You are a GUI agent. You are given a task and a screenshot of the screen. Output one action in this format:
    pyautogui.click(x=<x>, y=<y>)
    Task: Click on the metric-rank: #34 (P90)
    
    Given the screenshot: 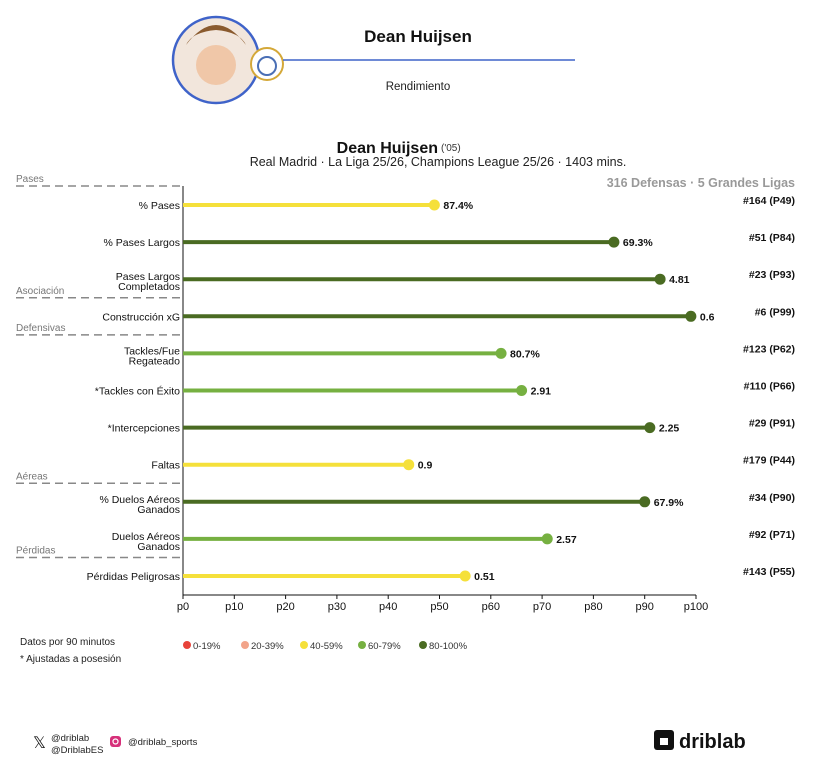 What is the action you would take?
    pyautogui.click(x=772, y=498)
    